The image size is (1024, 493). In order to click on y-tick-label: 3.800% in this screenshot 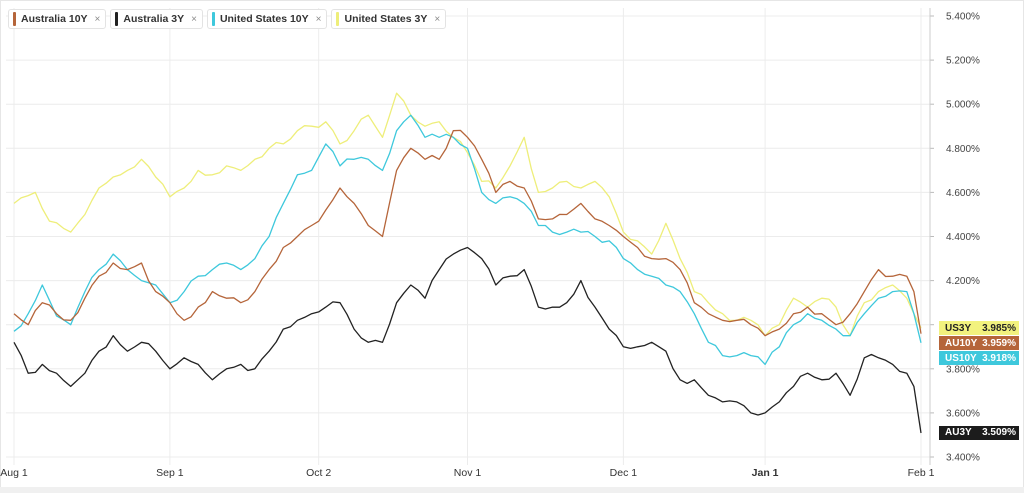, I will do `click(963, 369)`.